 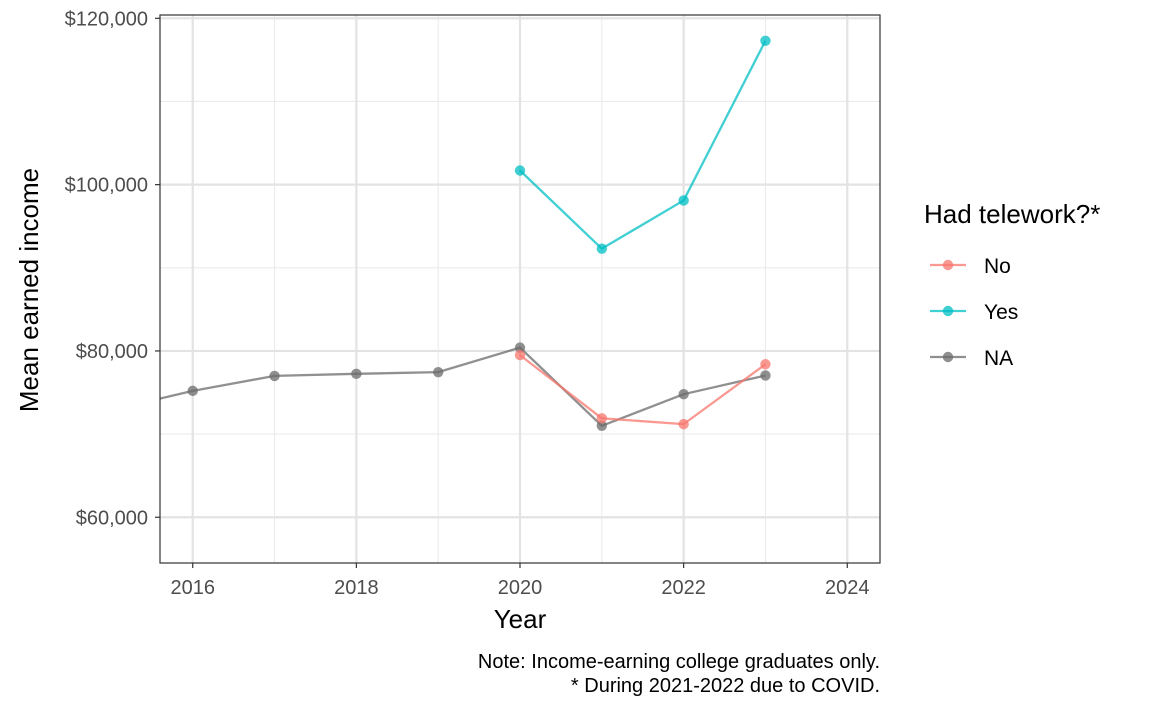 I want to click on legend-label: No, so click(x=997, y=266).